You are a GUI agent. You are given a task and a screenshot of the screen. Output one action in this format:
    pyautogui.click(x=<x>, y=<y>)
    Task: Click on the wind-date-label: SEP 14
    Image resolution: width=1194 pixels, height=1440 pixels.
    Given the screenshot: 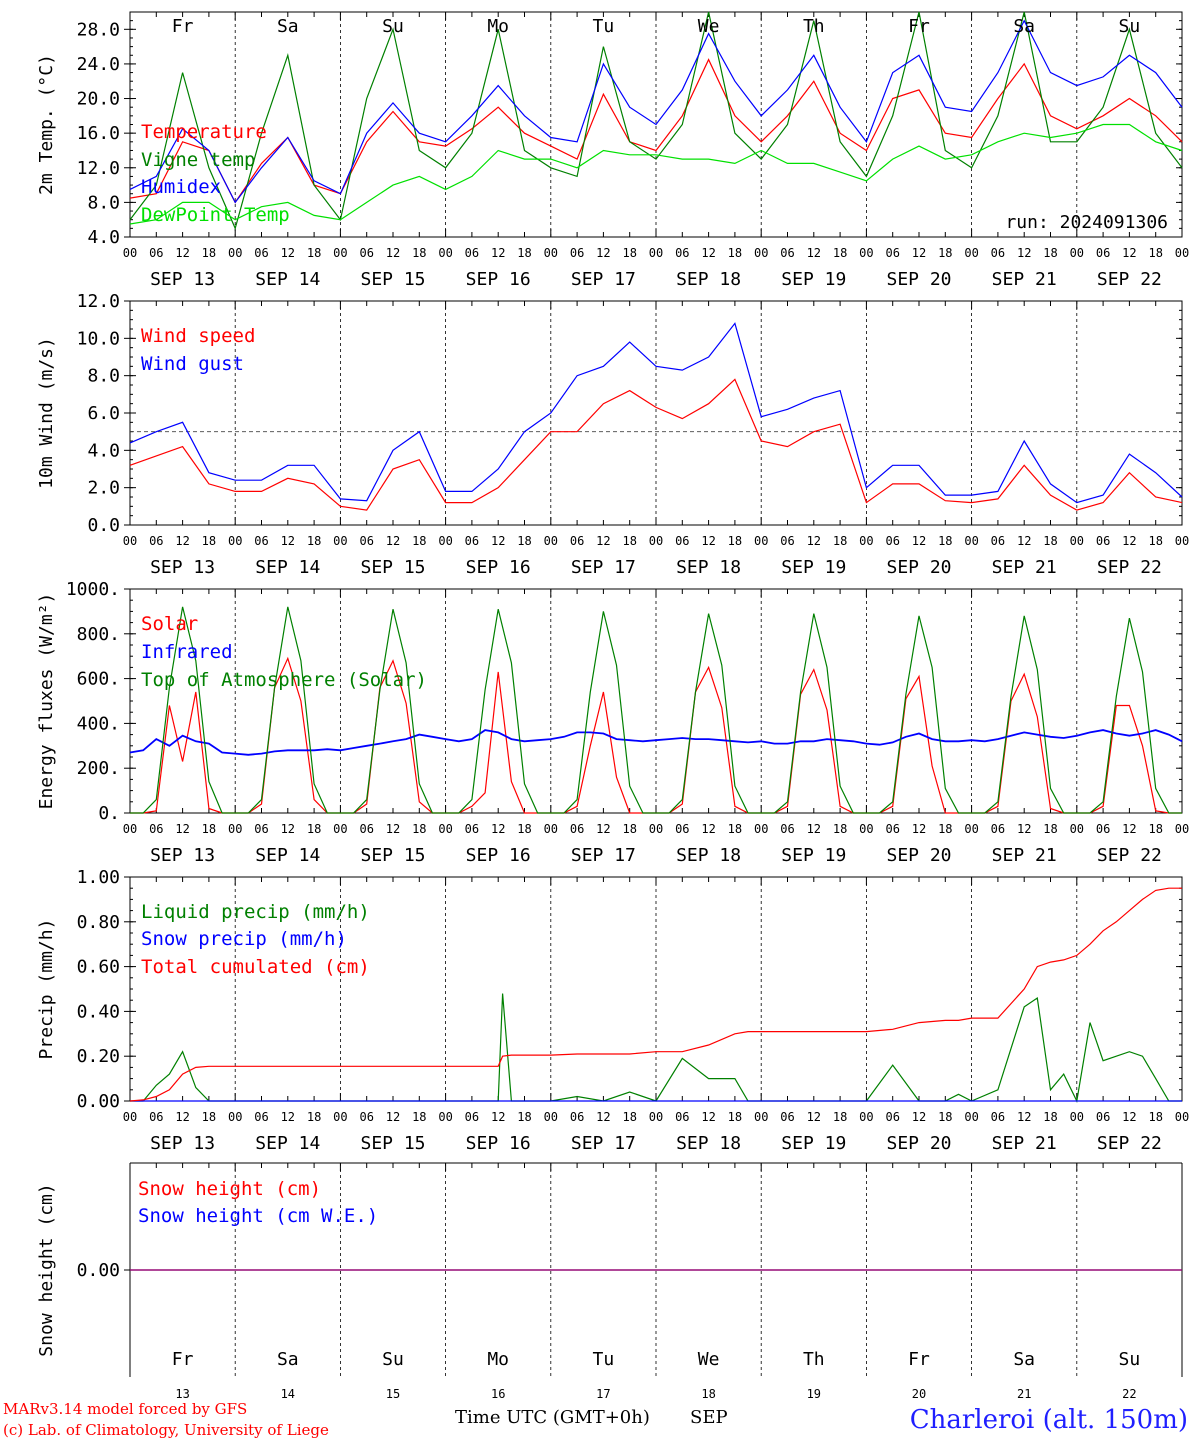 What is the action you would take?
    pyautogui.click(x=287, y=567)
    